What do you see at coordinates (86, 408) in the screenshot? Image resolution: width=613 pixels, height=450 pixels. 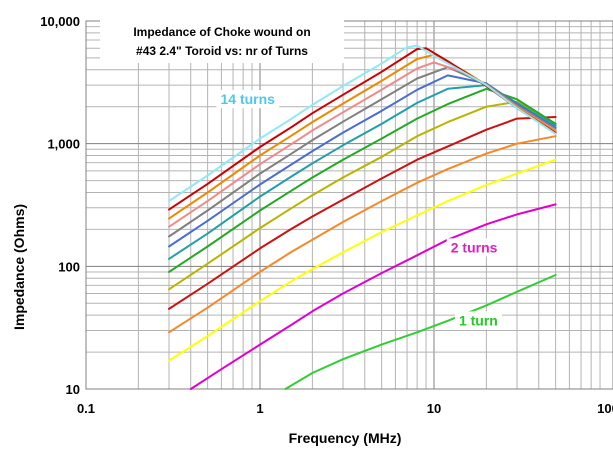 I see `x-tick-label: 0.1` at bounding box center [86, 408].